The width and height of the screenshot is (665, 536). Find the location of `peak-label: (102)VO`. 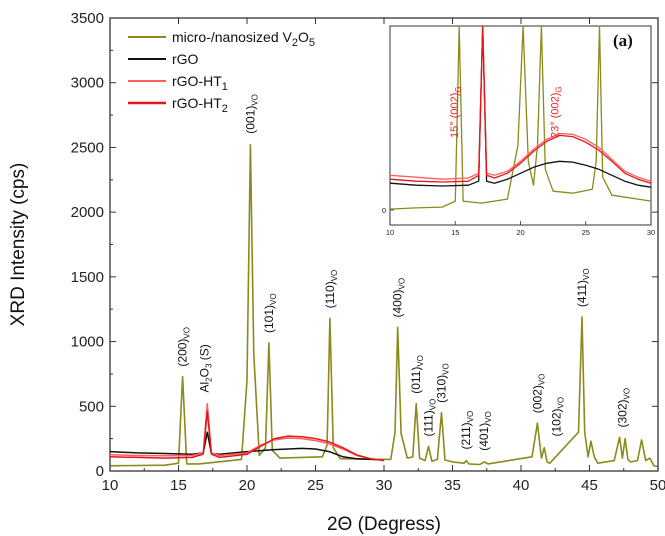

peak-label: (102)VO is located at coordinates (558, 417).